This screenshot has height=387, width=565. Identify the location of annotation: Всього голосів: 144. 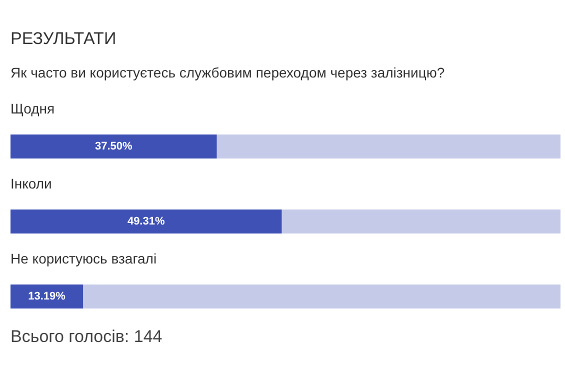
(86, 336).